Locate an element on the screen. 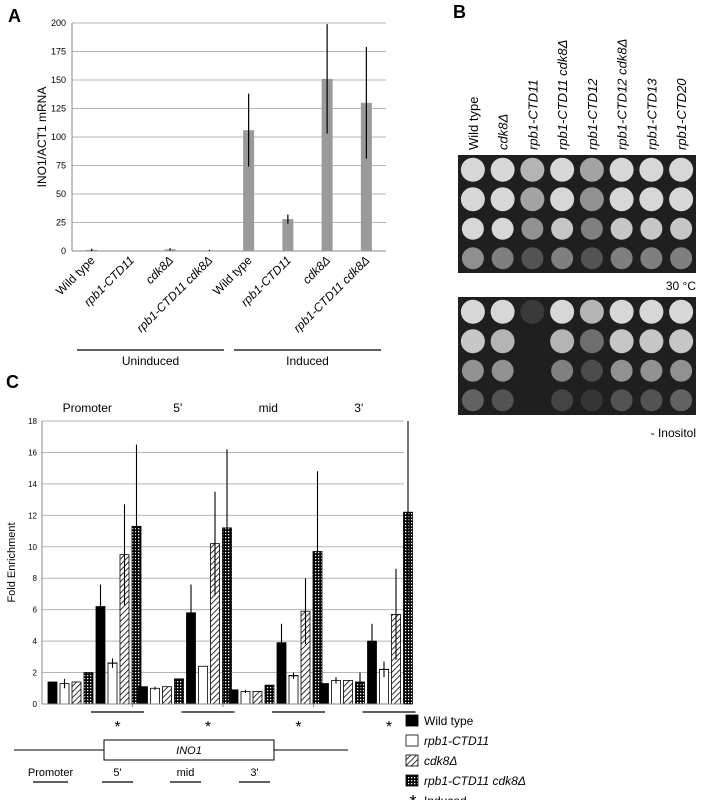 The height and width of the screenshot is (800, 701). legend-label: cdk8Δ is located at coordinates (440, 761).